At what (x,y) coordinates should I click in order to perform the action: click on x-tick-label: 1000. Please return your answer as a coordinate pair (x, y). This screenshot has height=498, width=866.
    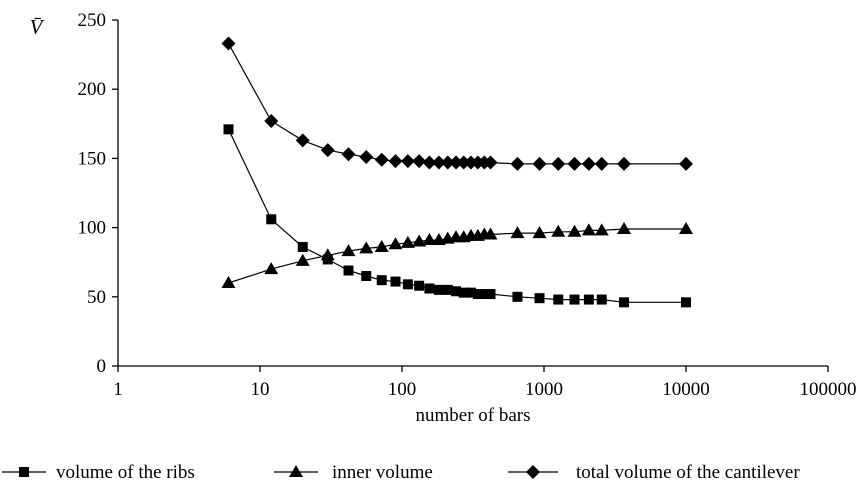
    Looking at the image, I should click on (544, 389).